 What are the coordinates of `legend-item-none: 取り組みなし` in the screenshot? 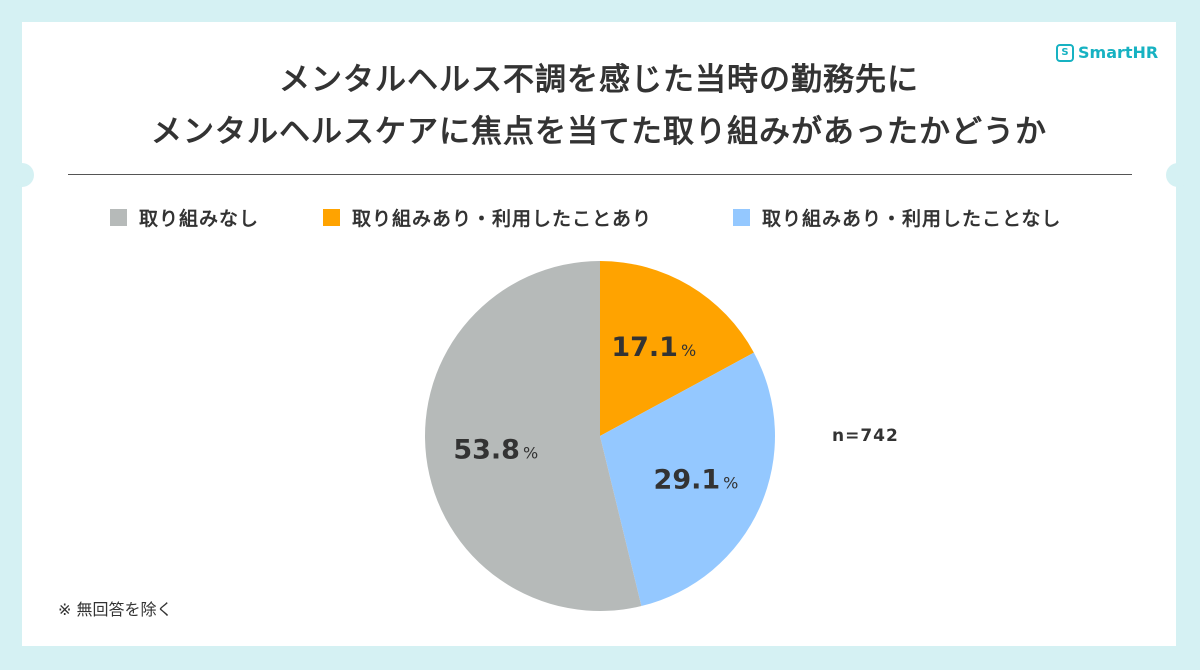 It's located at (184, 217).